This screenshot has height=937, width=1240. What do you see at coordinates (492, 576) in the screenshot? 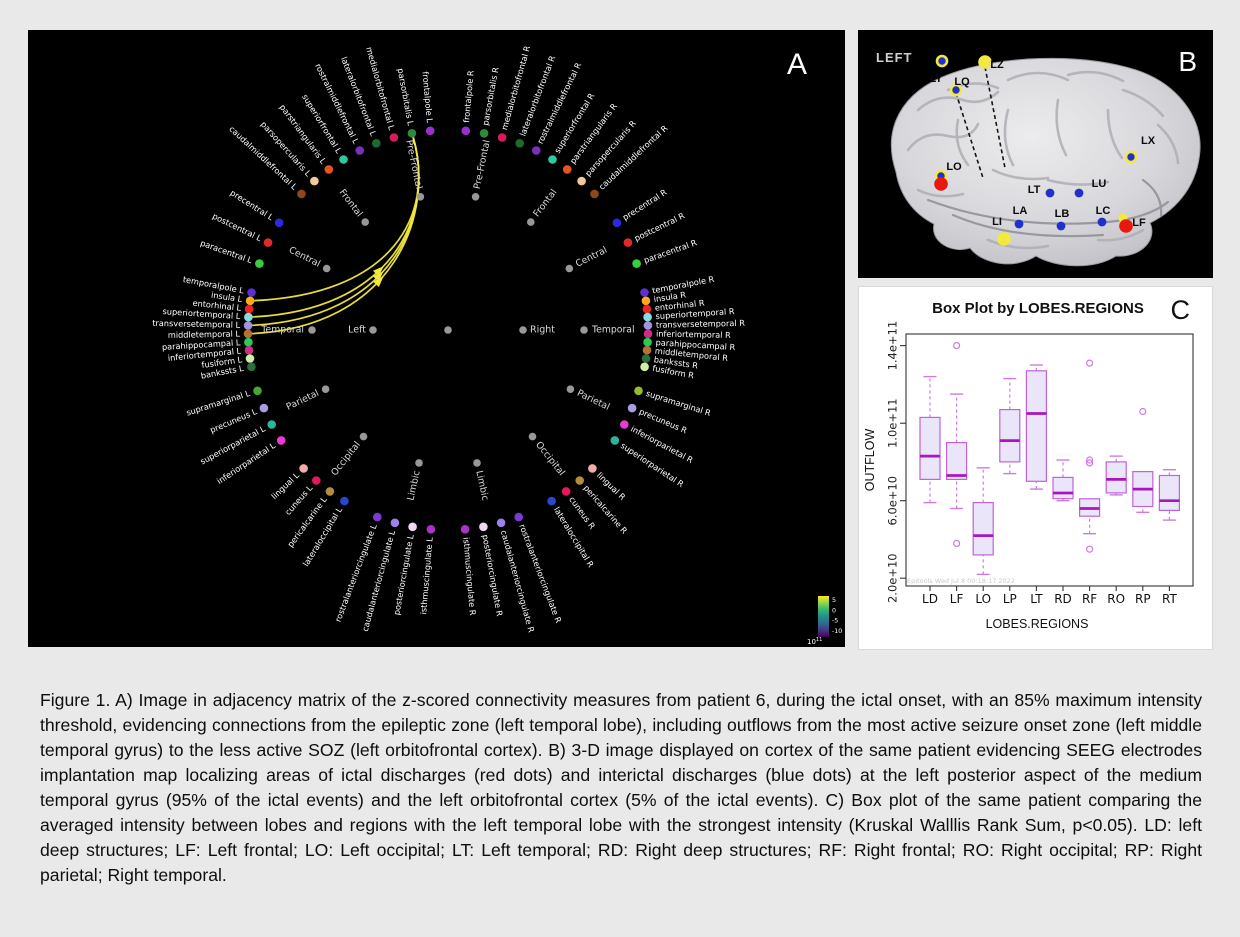
I see `region-label: posteriorcingulate R` at bounding box center [492, 576].